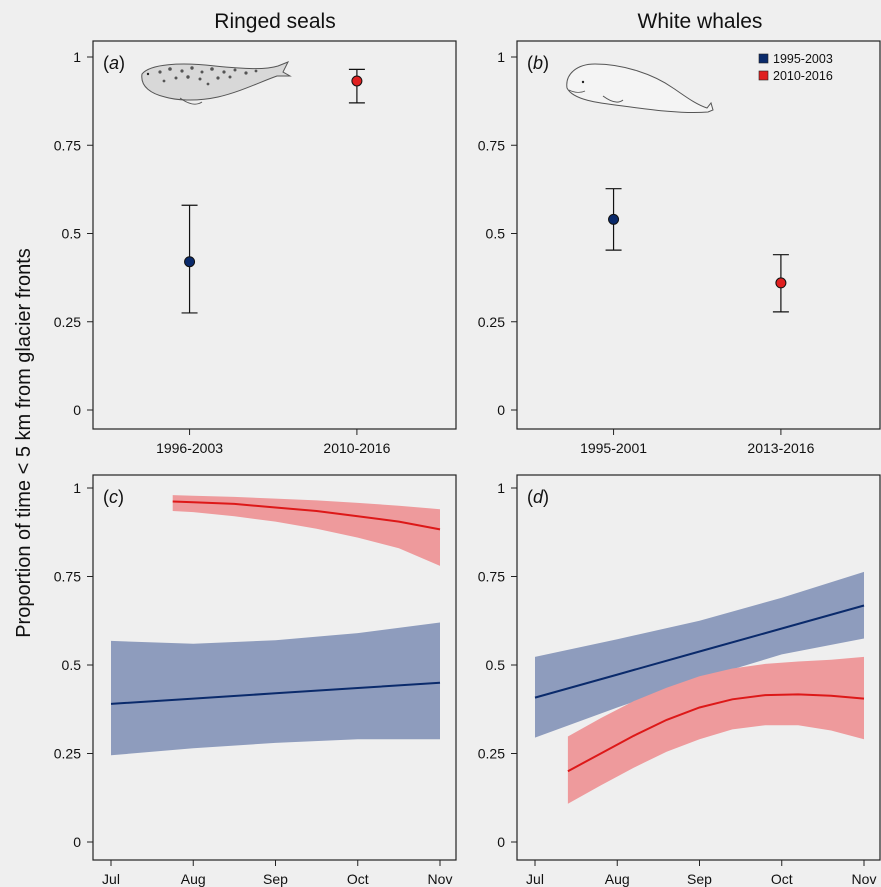  I want to click on x-tick-label-d-1: Aug, so click(617, 879).